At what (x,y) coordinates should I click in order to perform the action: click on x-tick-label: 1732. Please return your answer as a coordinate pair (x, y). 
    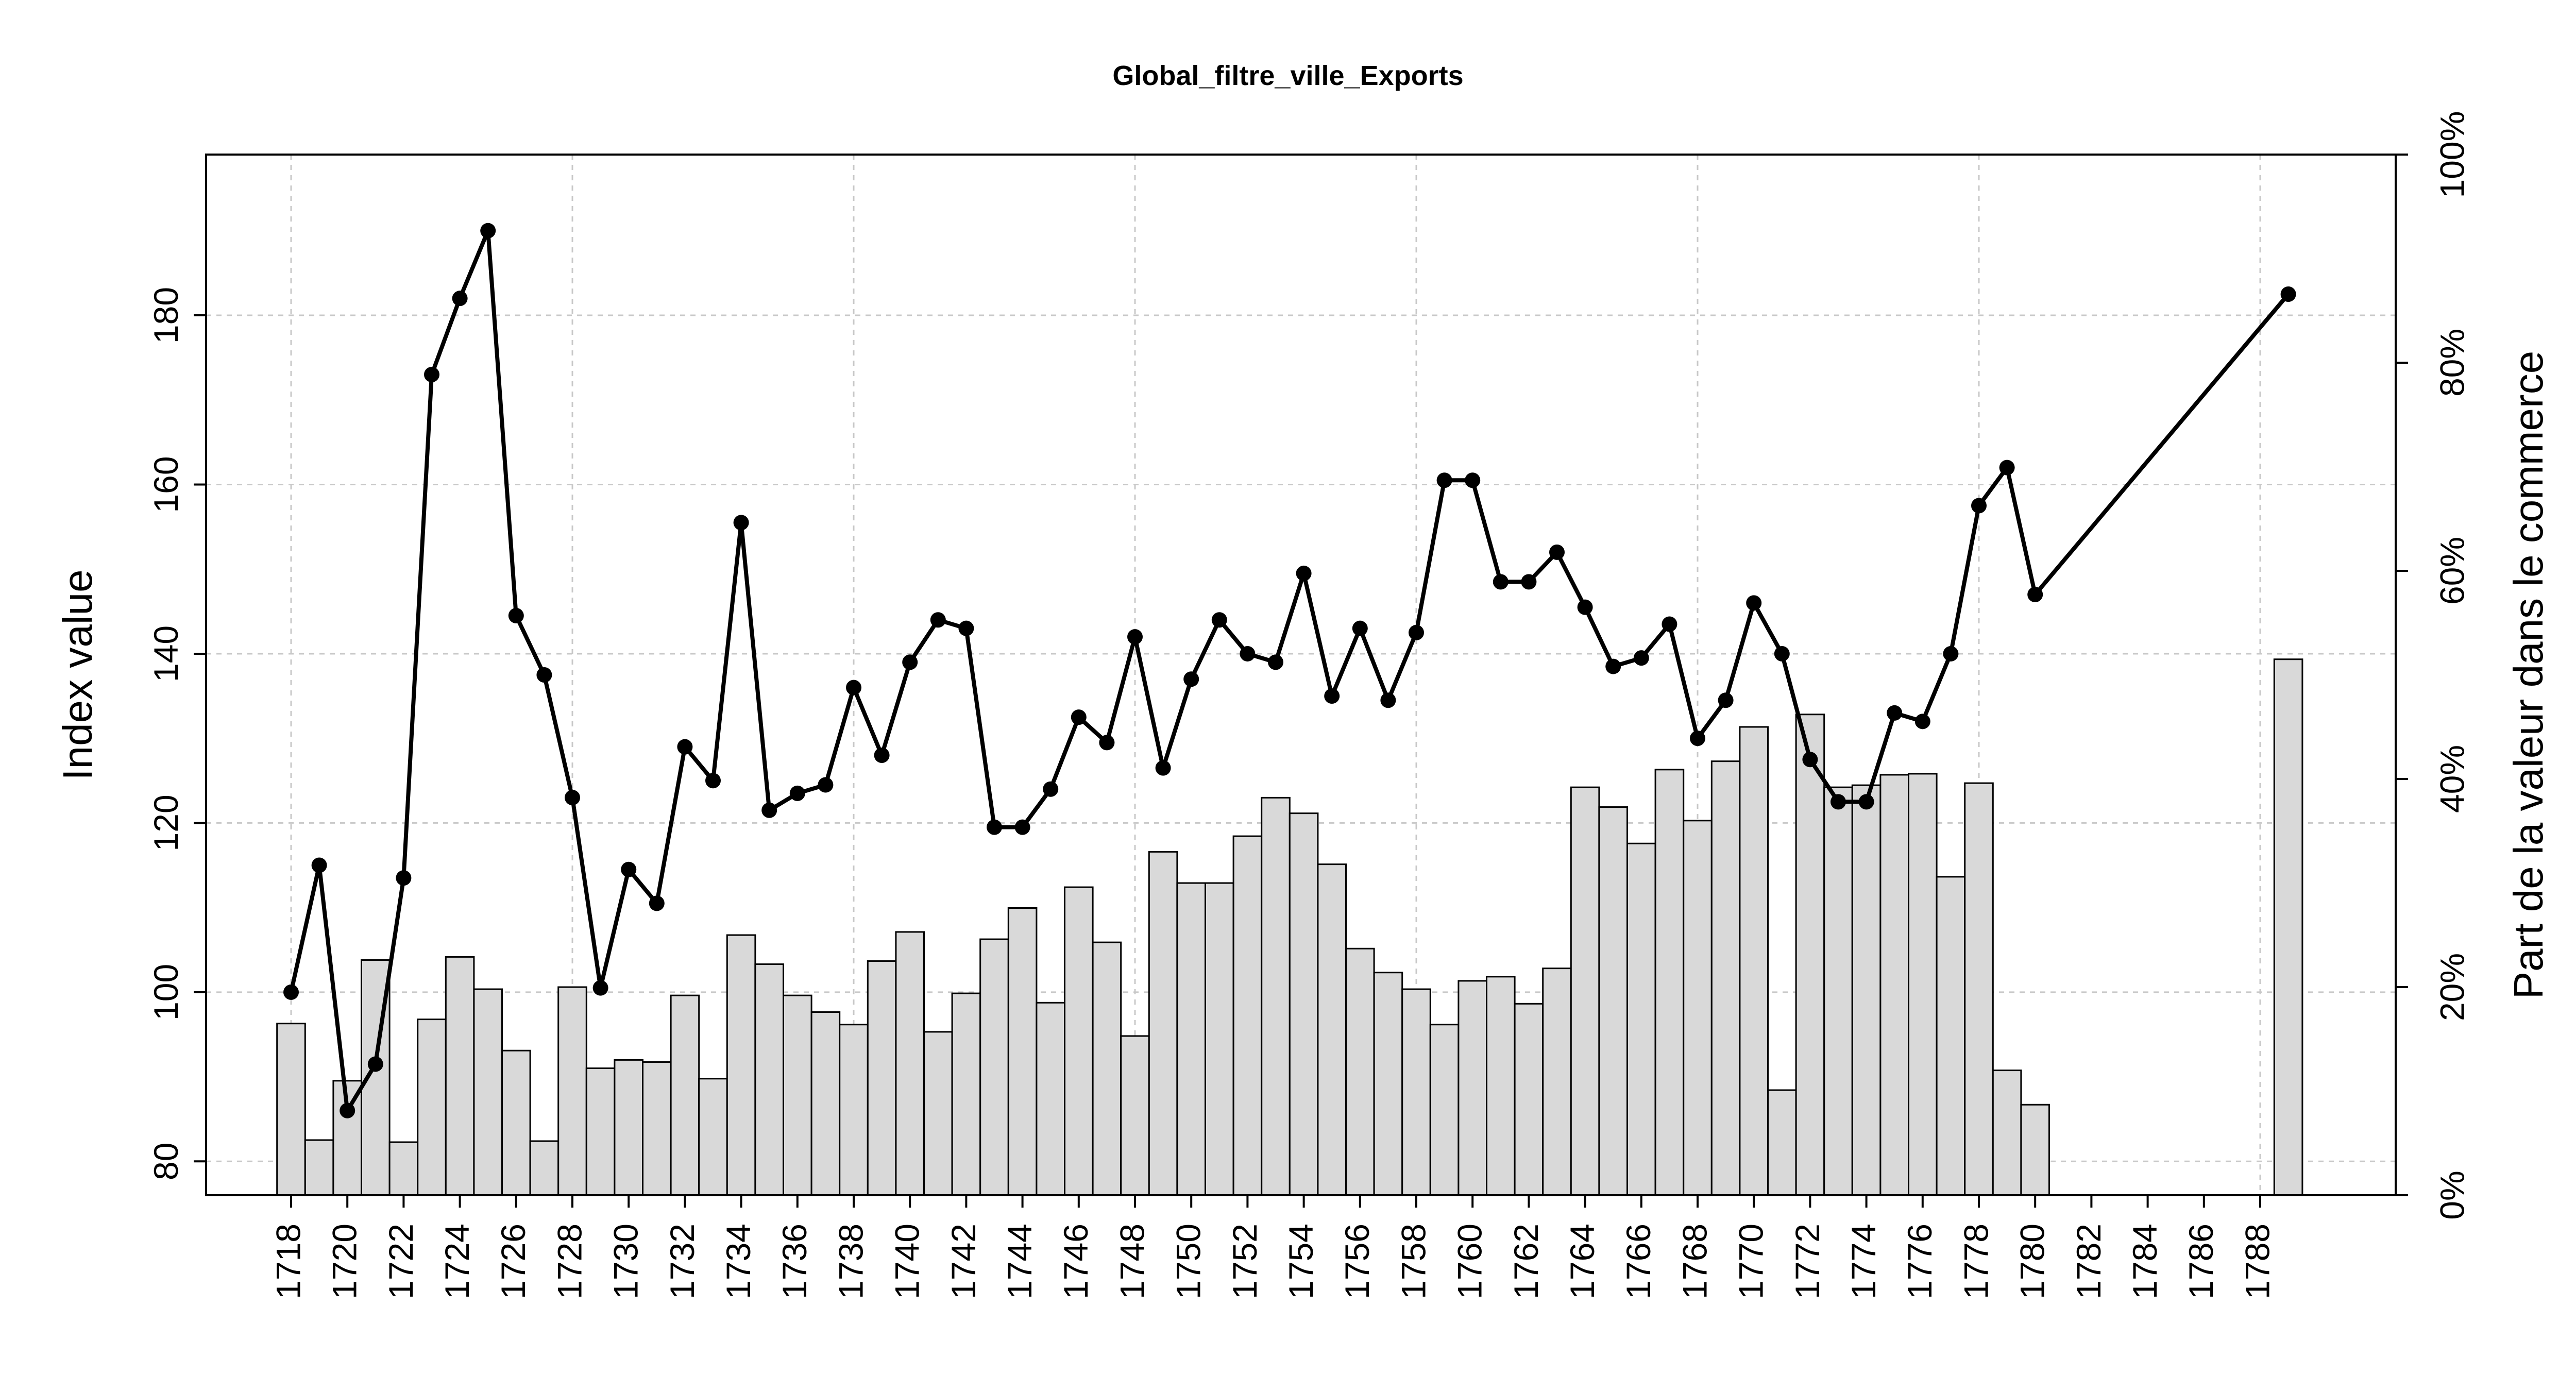
    Looking at the image, I should click on (682, 1261).